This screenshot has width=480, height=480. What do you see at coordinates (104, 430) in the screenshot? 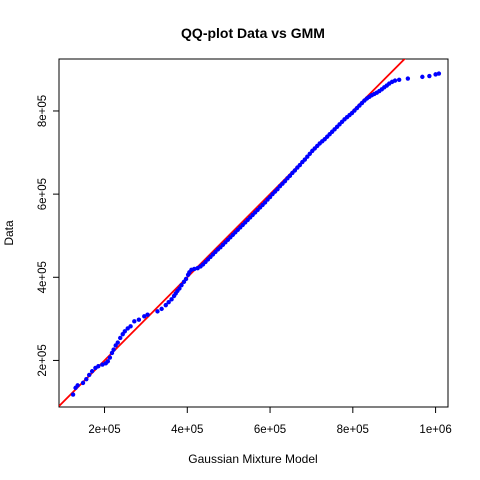
I see `x-tick-label: 2e+05` at bounding box center [104, 430].